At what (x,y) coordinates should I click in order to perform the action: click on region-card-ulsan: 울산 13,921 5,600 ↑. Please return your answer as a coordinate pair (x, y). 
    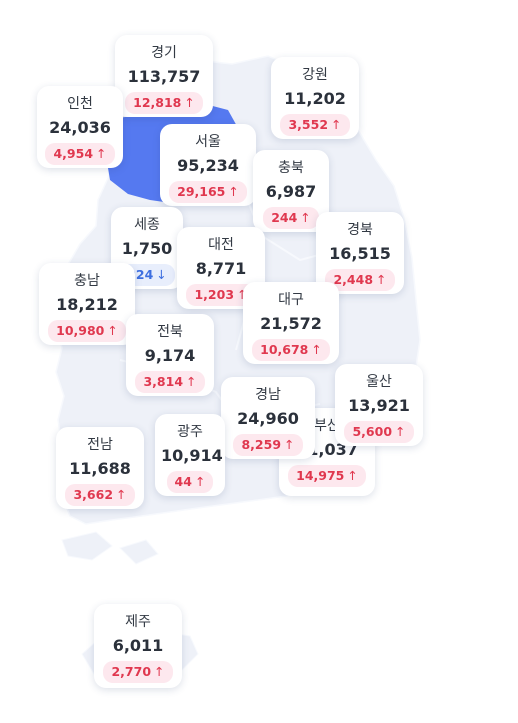
    Looking at the image, I should click on (379, 405).